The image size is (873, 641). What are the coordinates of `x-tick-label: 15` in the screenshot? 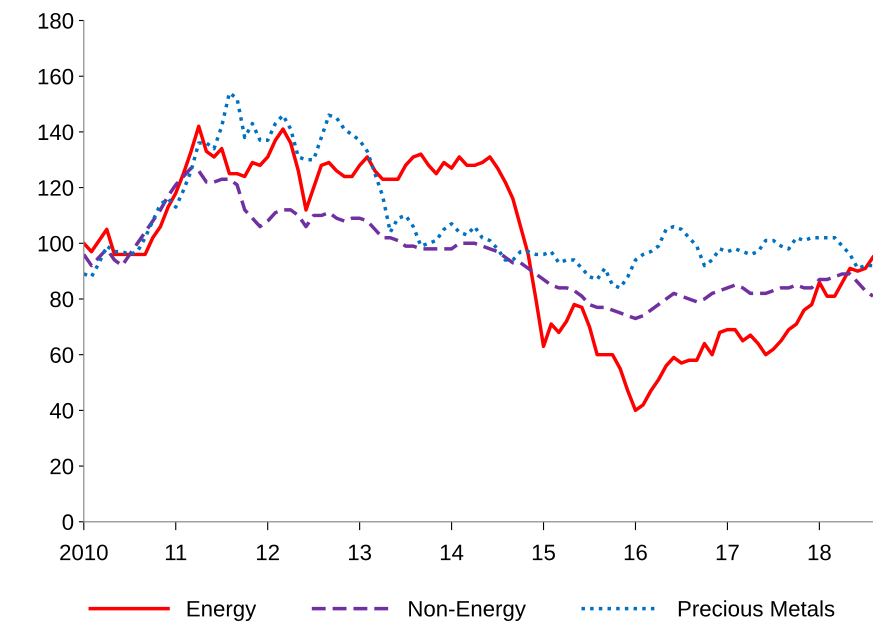 It's located at (543, 552).